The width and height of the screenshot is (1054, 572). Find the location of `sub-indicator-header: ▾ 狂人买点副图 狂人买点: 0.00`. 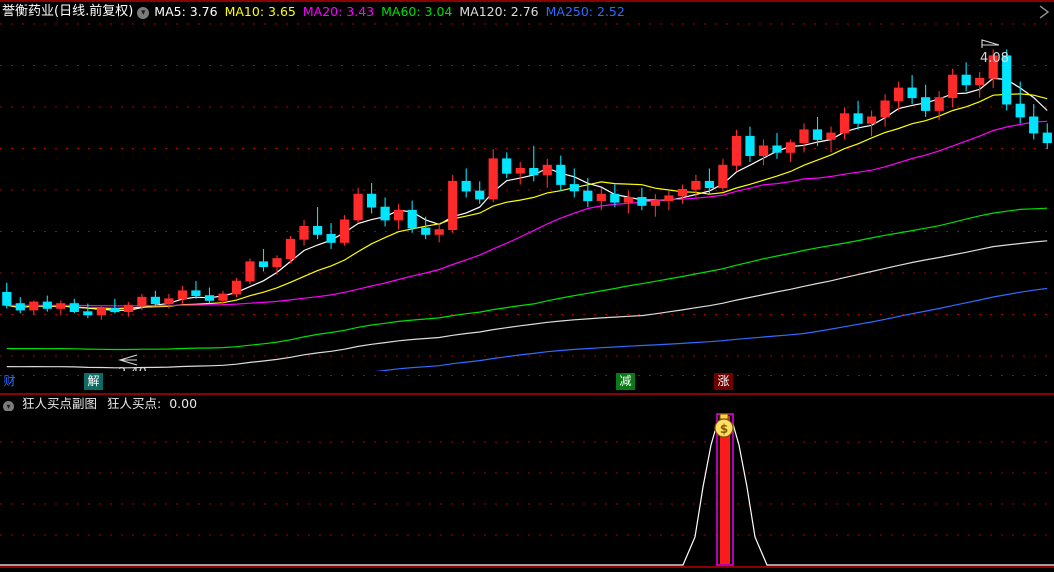

sub-indicator-header: ▾ 狂人买点副图 狂人买点: 0.00 is located at coordinates (527, 403).